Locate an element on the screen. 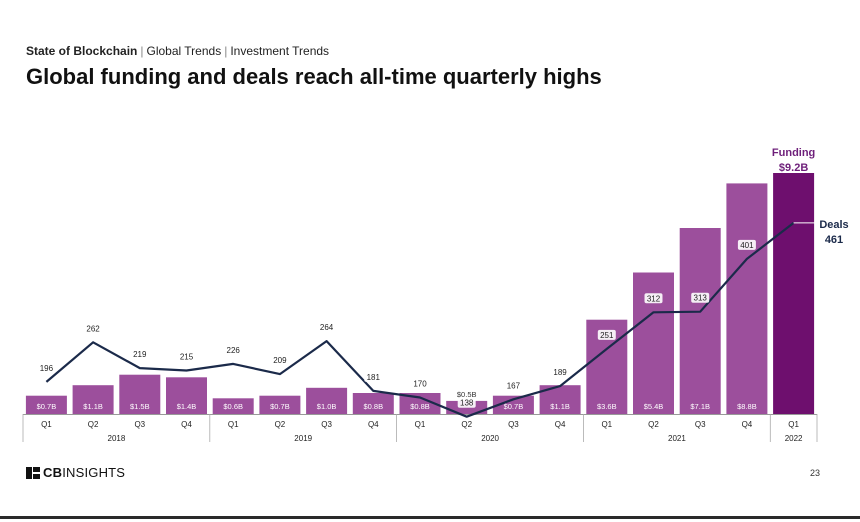 The width and height of the screenshot is (860, 522). year-label: 2021 is located at coordinates (677, 438).